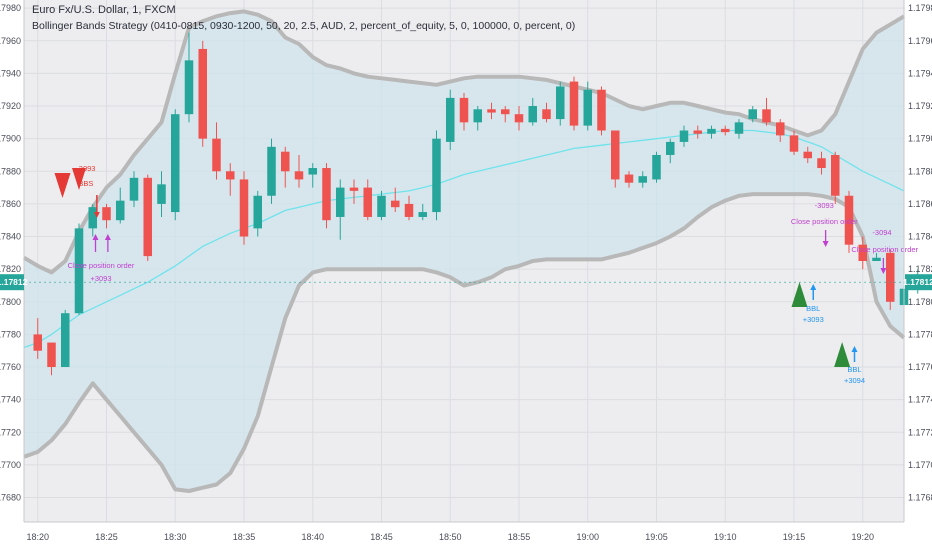 The image size is (932, 555). I want to click on last-price-label-right: 1.17812, so click(917, 282).